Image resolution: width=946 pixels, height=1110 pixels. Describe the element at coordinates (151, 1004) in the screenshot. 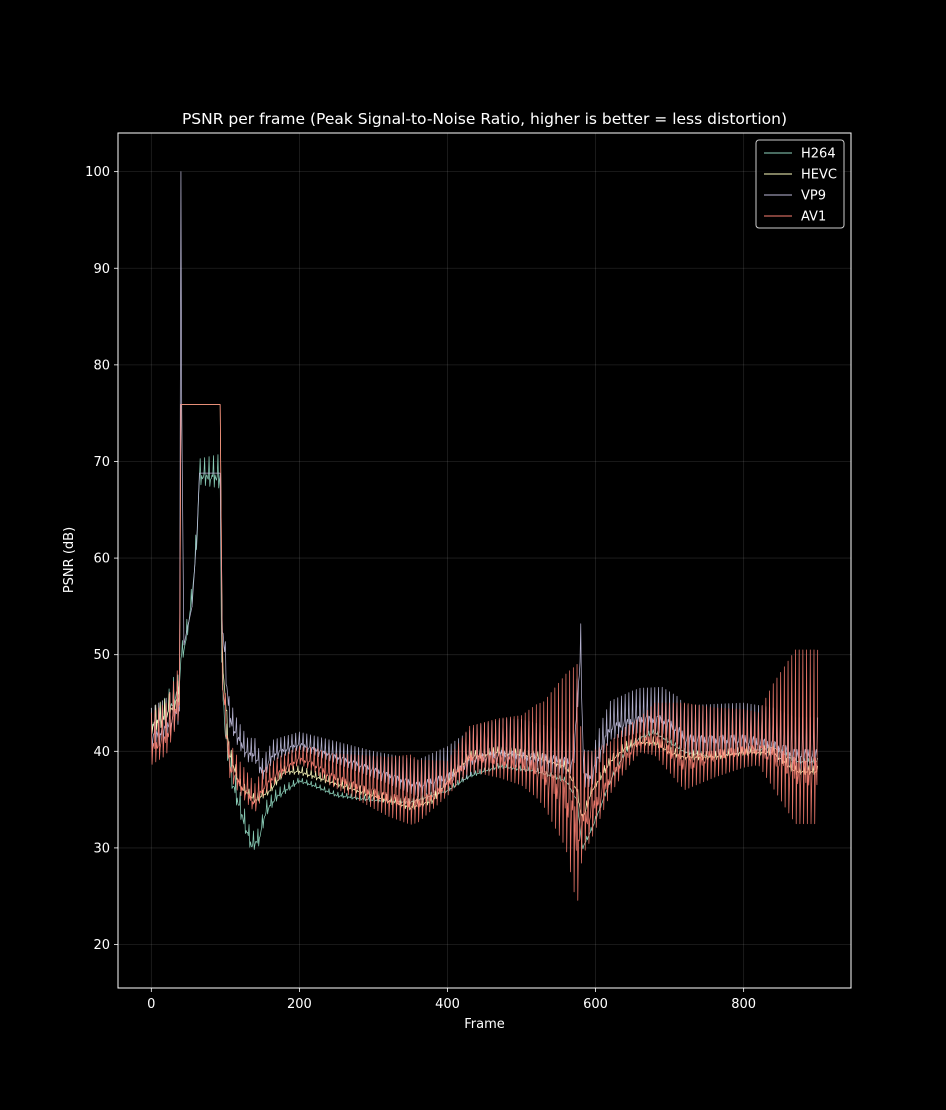

I see `x-tick-label-0: 0` at that location.